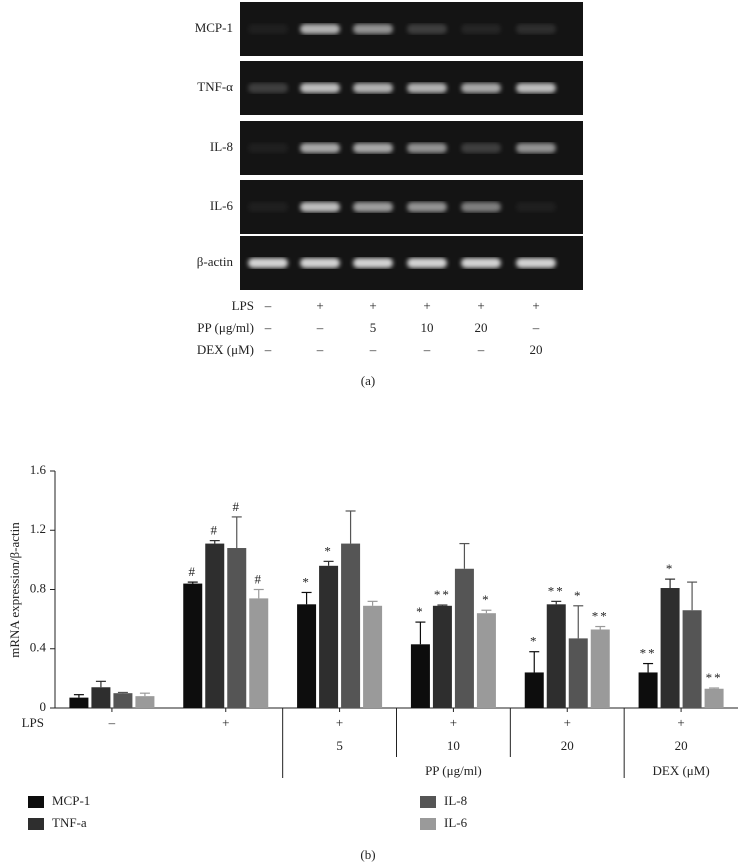 Image resolution: width=738 pixels, height=866 pixels. I want to click on condition-label: LPS, so click(243, 305).